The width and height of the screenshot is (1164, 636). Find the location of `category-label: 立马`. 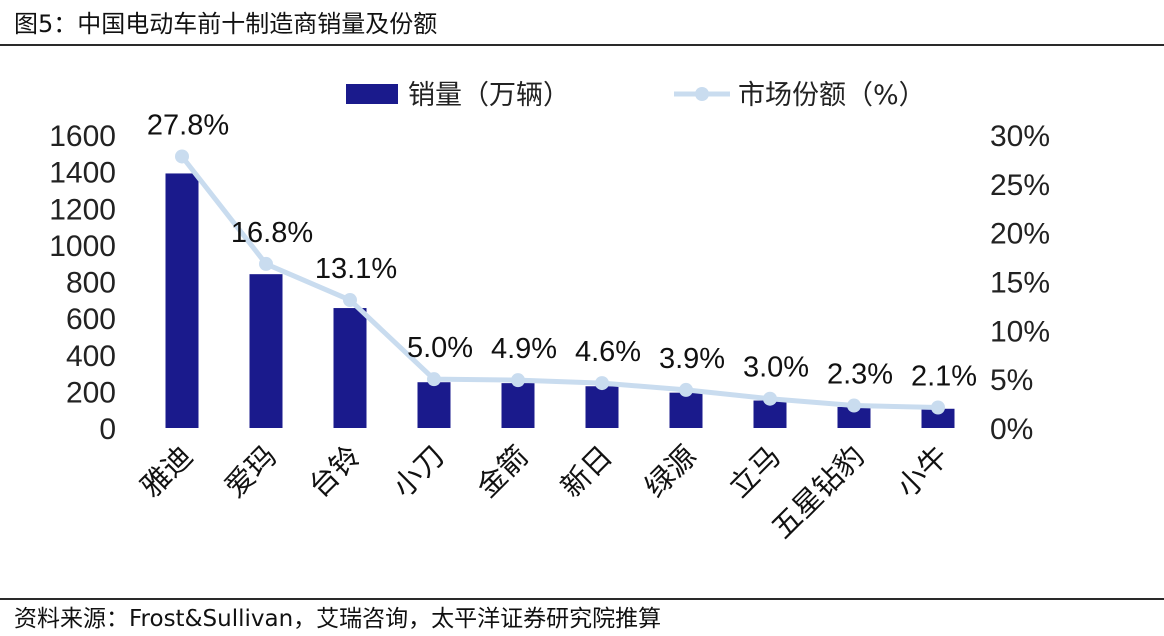

category-label: 立马 is located at coordinates (754, 471).